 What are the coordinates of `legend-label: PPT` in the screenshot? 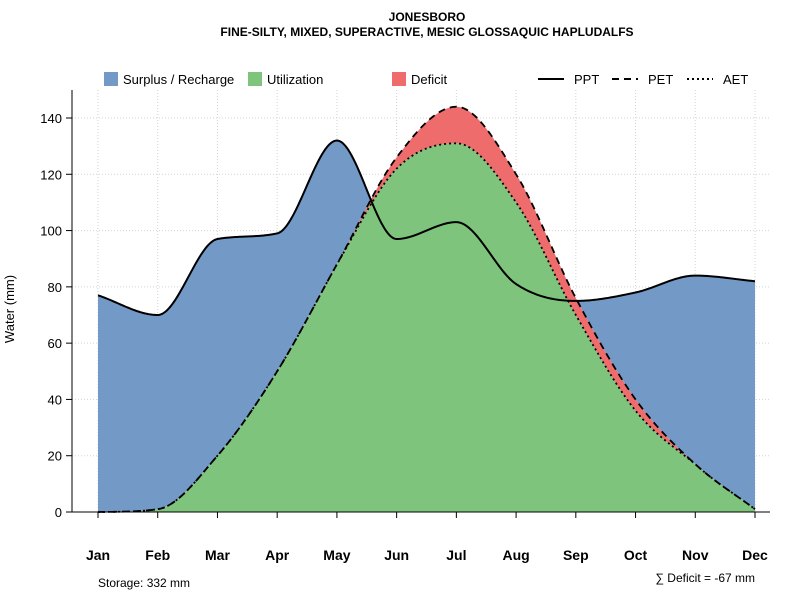 It's located at (586, 79).